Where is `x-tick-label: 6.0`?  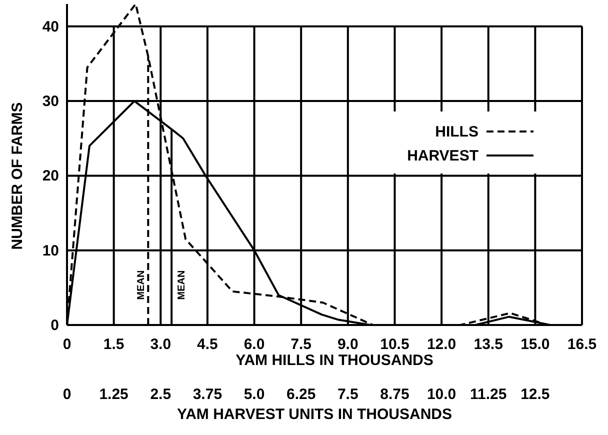 x-tick-label: 6.0 is located at coordinates (254, 344).